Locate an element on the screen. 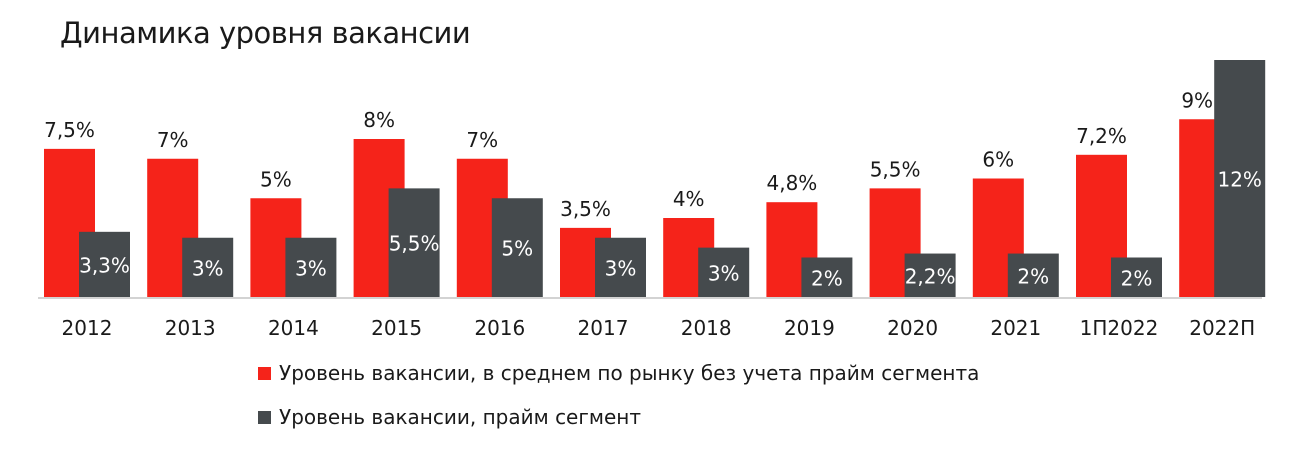 The image size is (1310, 449). data-label-market: 6% is located at coordinates (998, 160).